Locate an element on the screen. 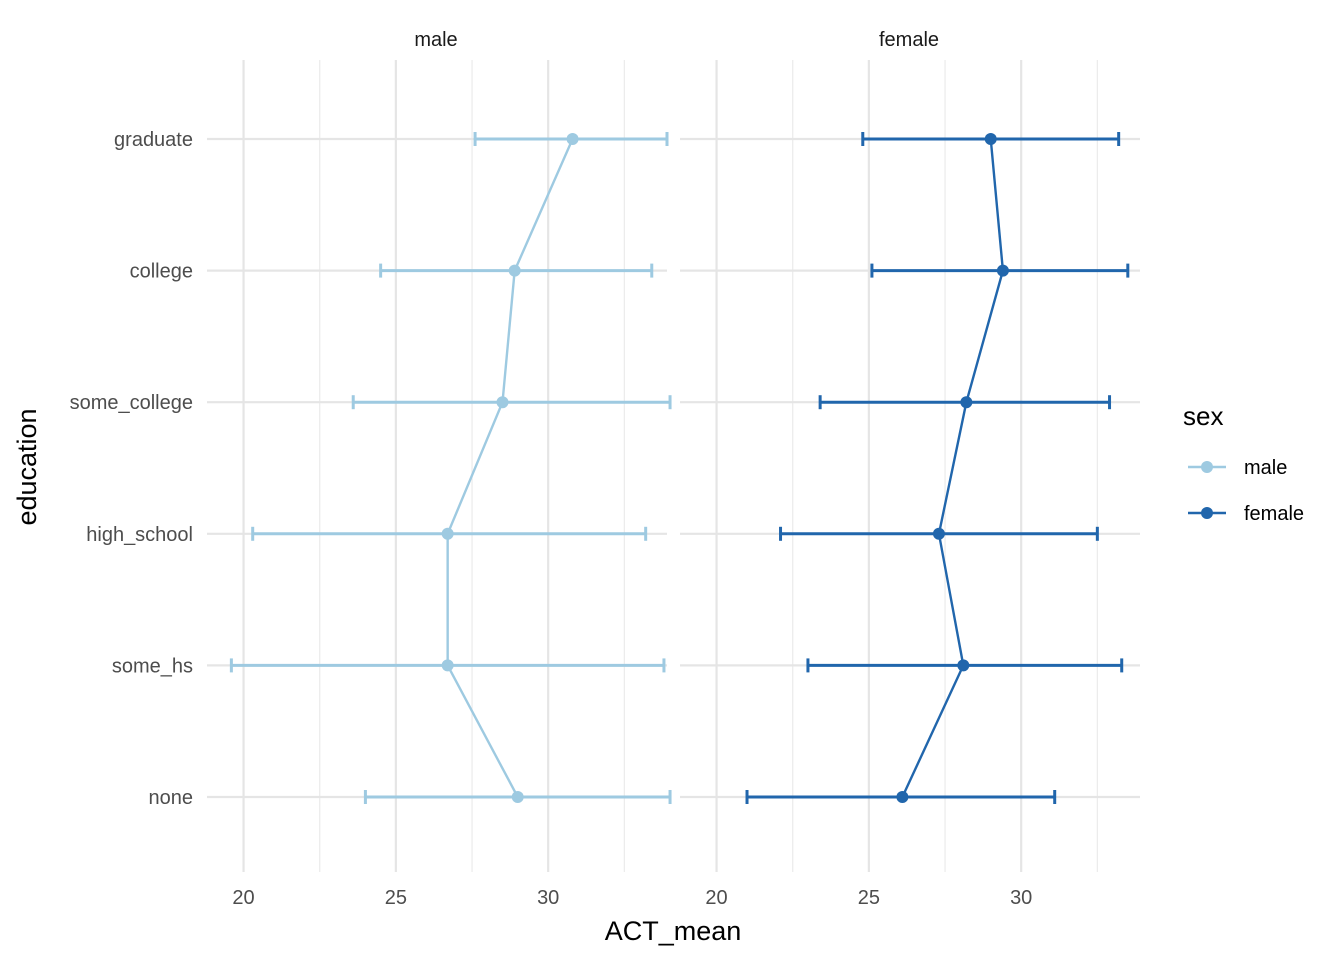  y-tick-label: high_school is located at coordinates (139, 535).